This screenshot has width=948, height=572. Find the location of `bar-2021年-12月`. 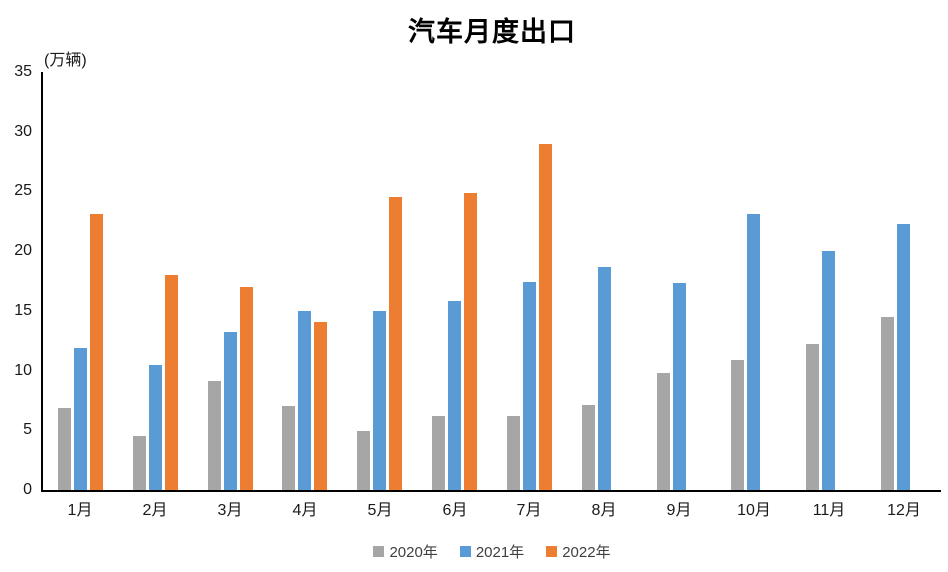

bar-2021年-12月 is located at coordinates (903, 357).